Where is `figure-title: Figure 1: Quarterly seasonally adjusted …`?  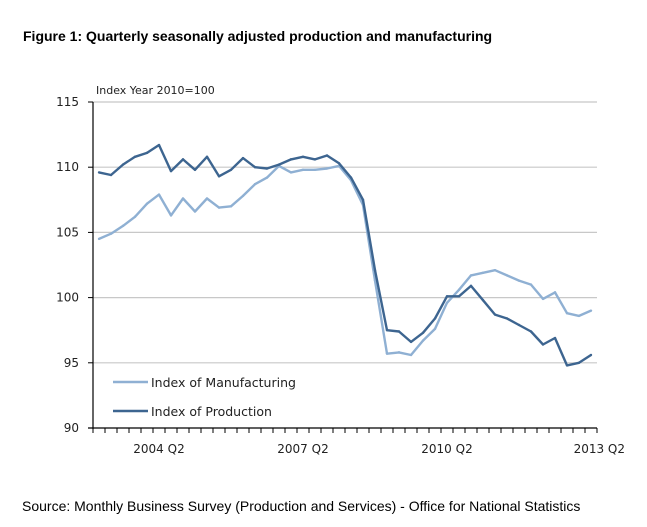 figure-title: Figure 1: Quarterly seasonally adjusted … is located at coordinates (258, 36).